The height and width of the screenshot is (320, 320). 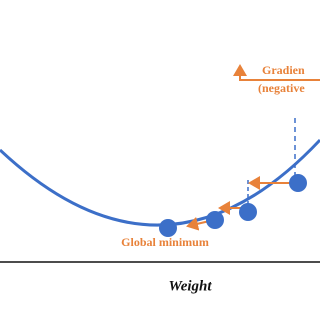 What do you see at coordinates (281, 88) in the screenshot?
I see `gradient-label: (negative` at bounding box center [281, 88].